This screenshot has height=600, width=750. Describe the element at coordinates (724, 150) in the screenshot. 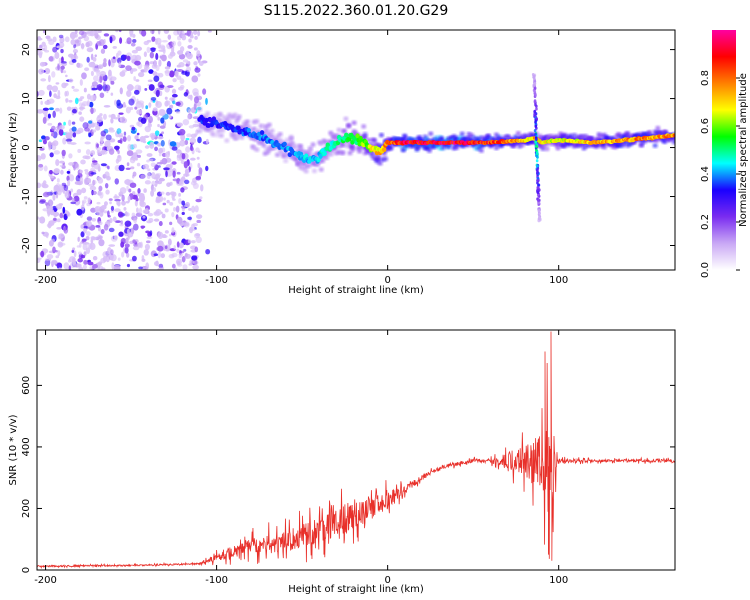

I see `colorbar-scale` at that location.